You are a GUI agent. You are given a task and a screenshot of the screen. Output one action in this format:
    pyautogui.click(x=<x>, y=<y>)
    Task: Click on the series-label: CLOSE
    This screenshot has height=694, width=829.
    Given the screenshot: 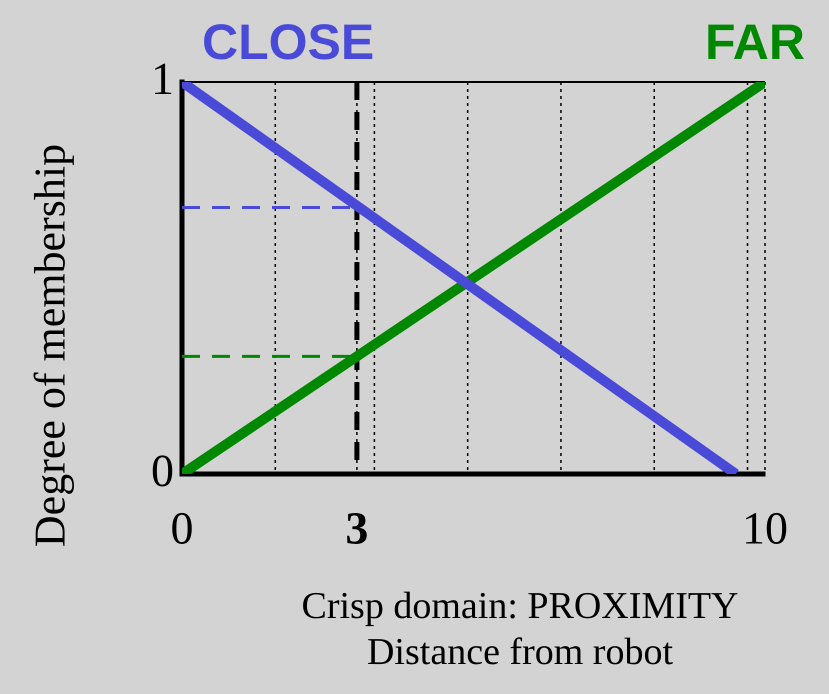 What is the action you would take?
    pyautogui.click(x=288, y=42)
    